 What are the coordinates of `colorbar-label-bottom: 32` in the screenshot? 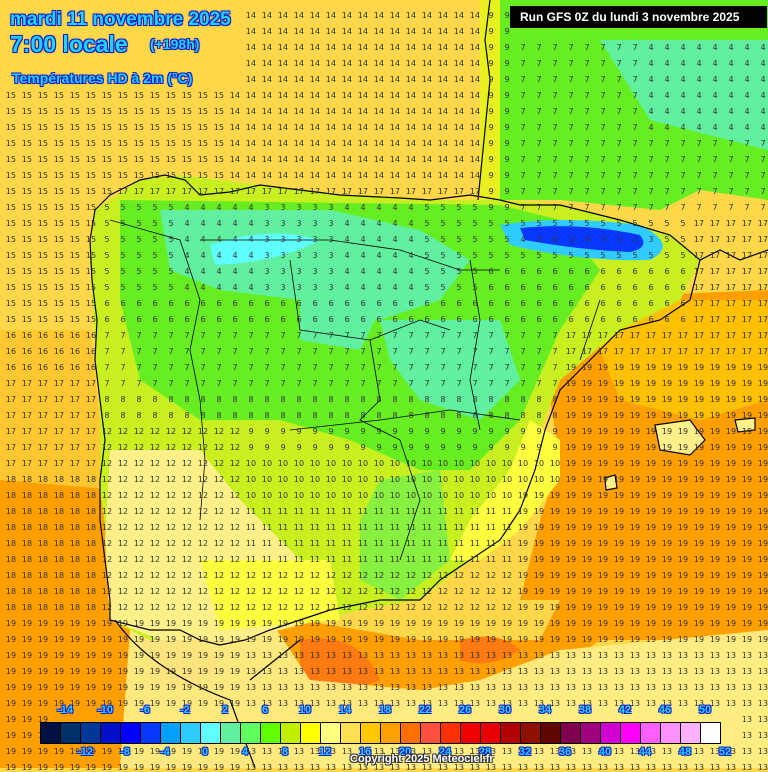 It's located at (525, 752).